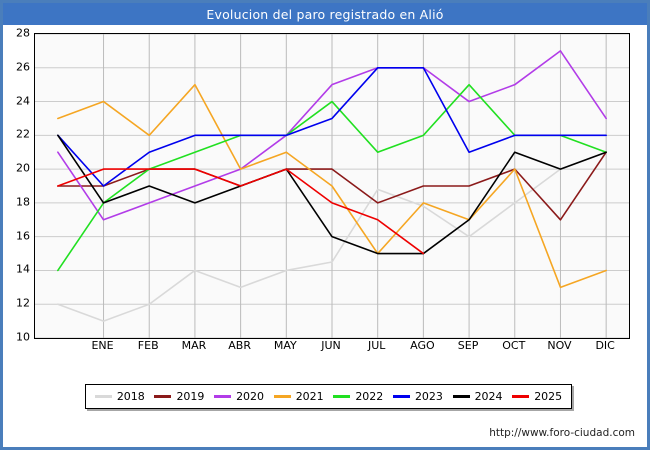 This screenshot has height=453, width=650. I want to click on legend-label: 2023, so click(428, 396).